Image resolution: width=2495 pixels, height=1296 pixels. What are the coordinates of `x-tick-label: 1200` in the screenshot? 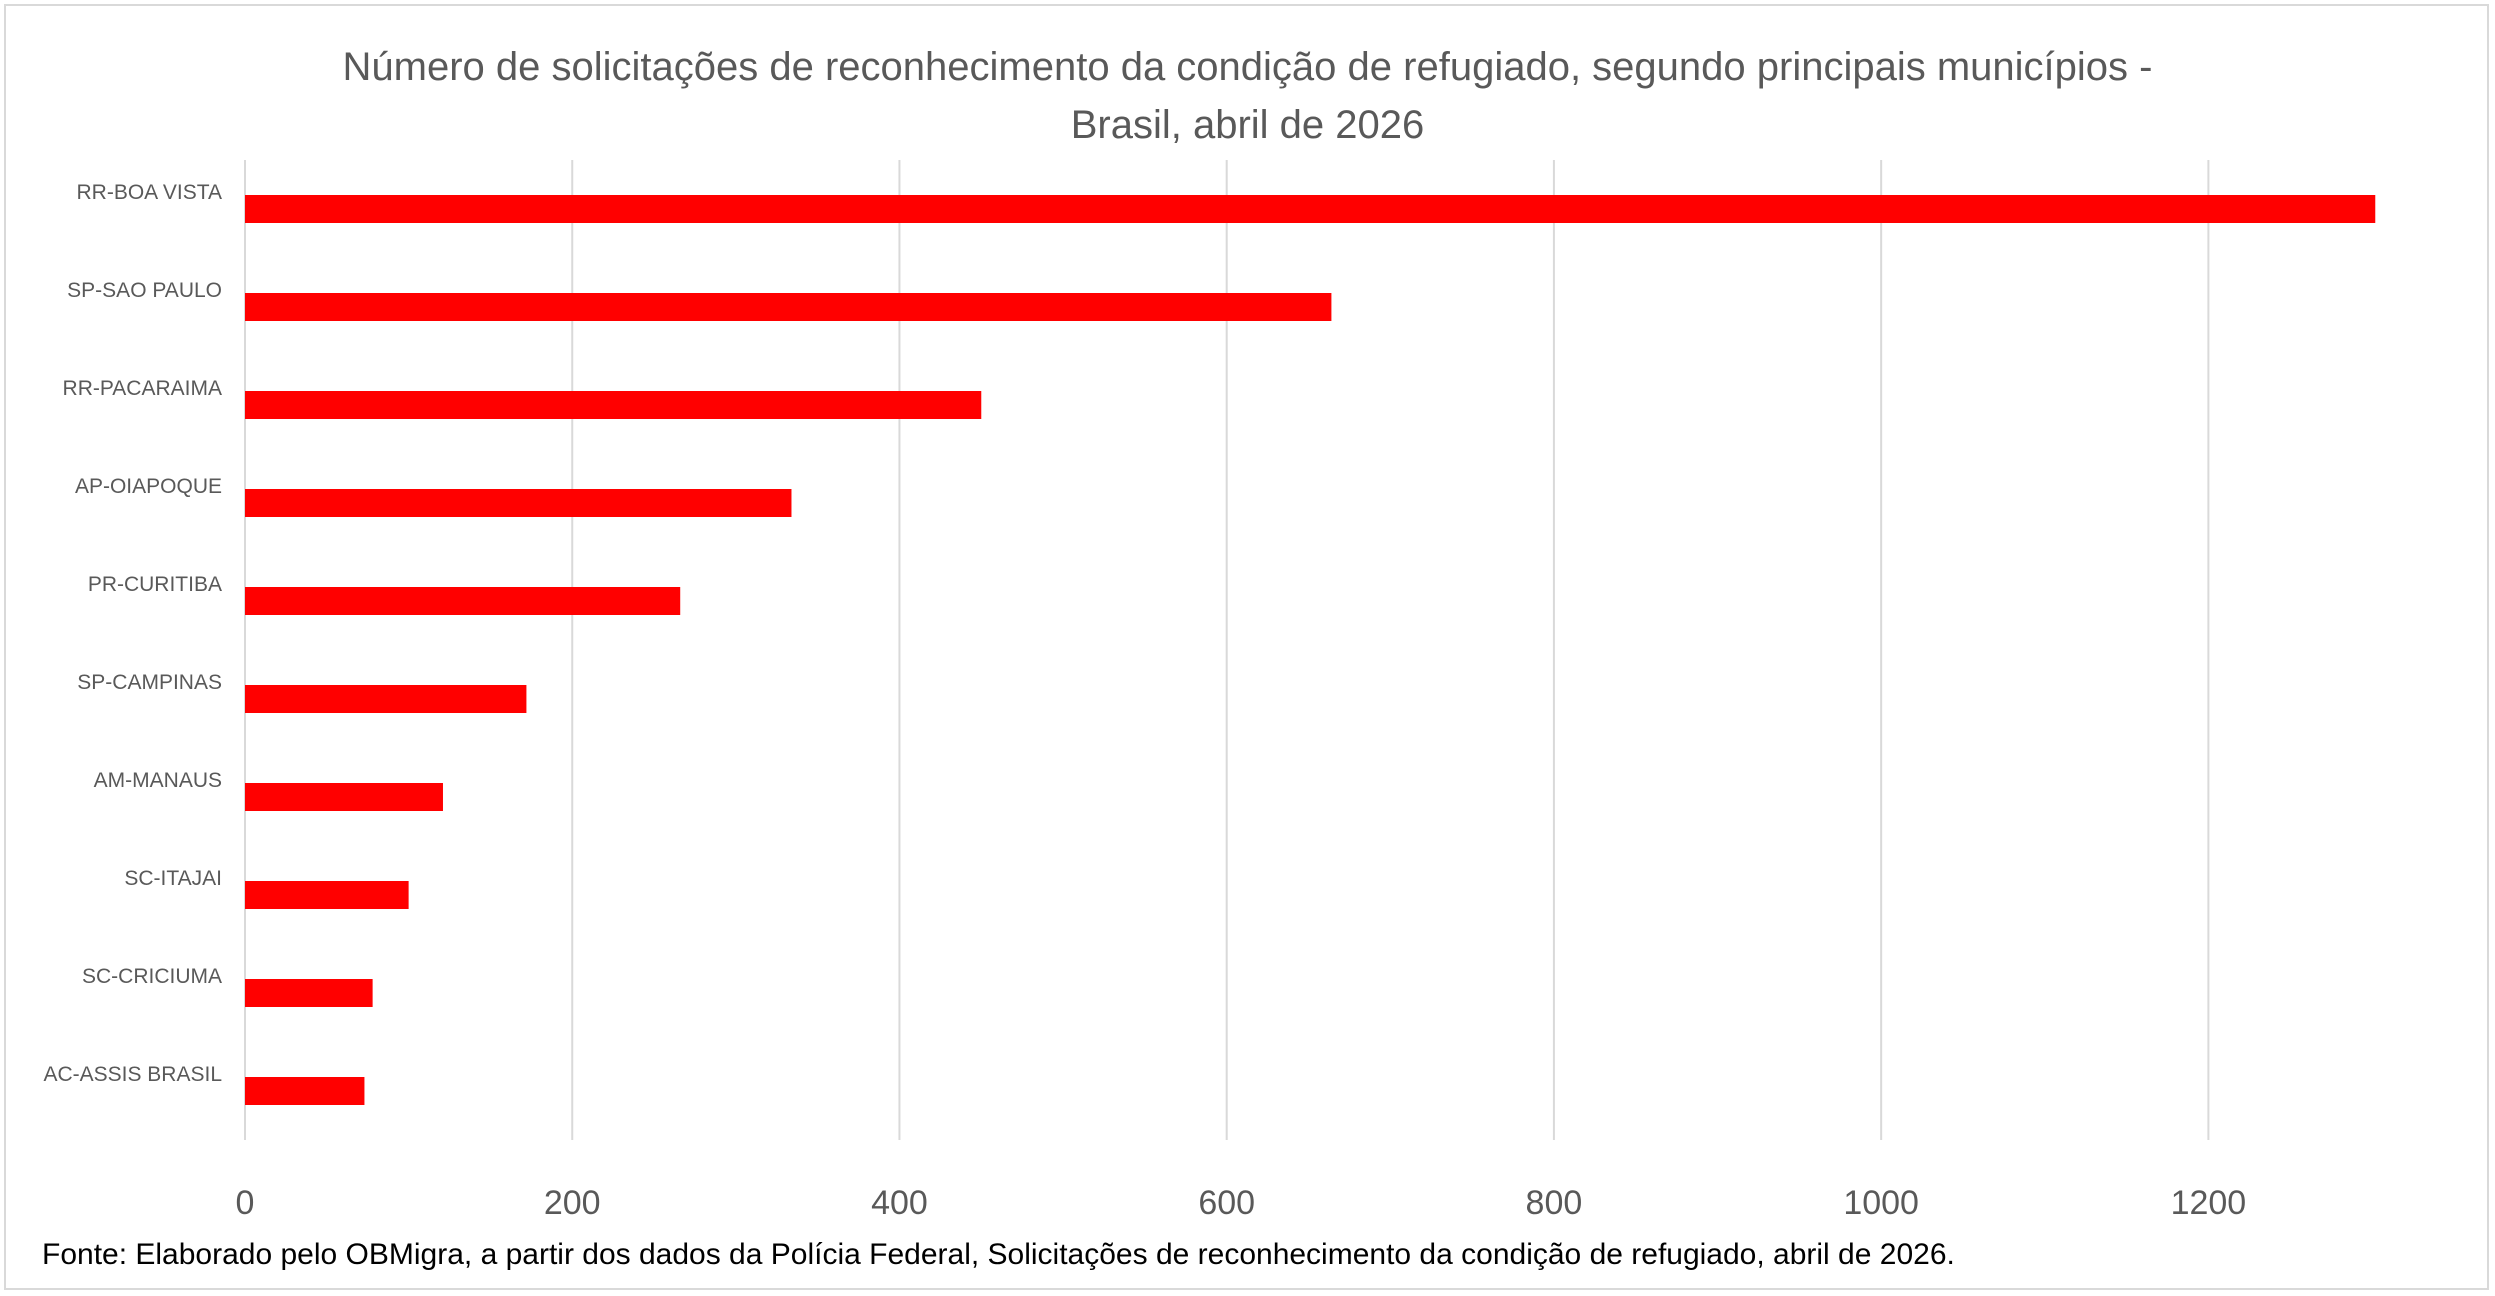 It's located at (2209, 1203).